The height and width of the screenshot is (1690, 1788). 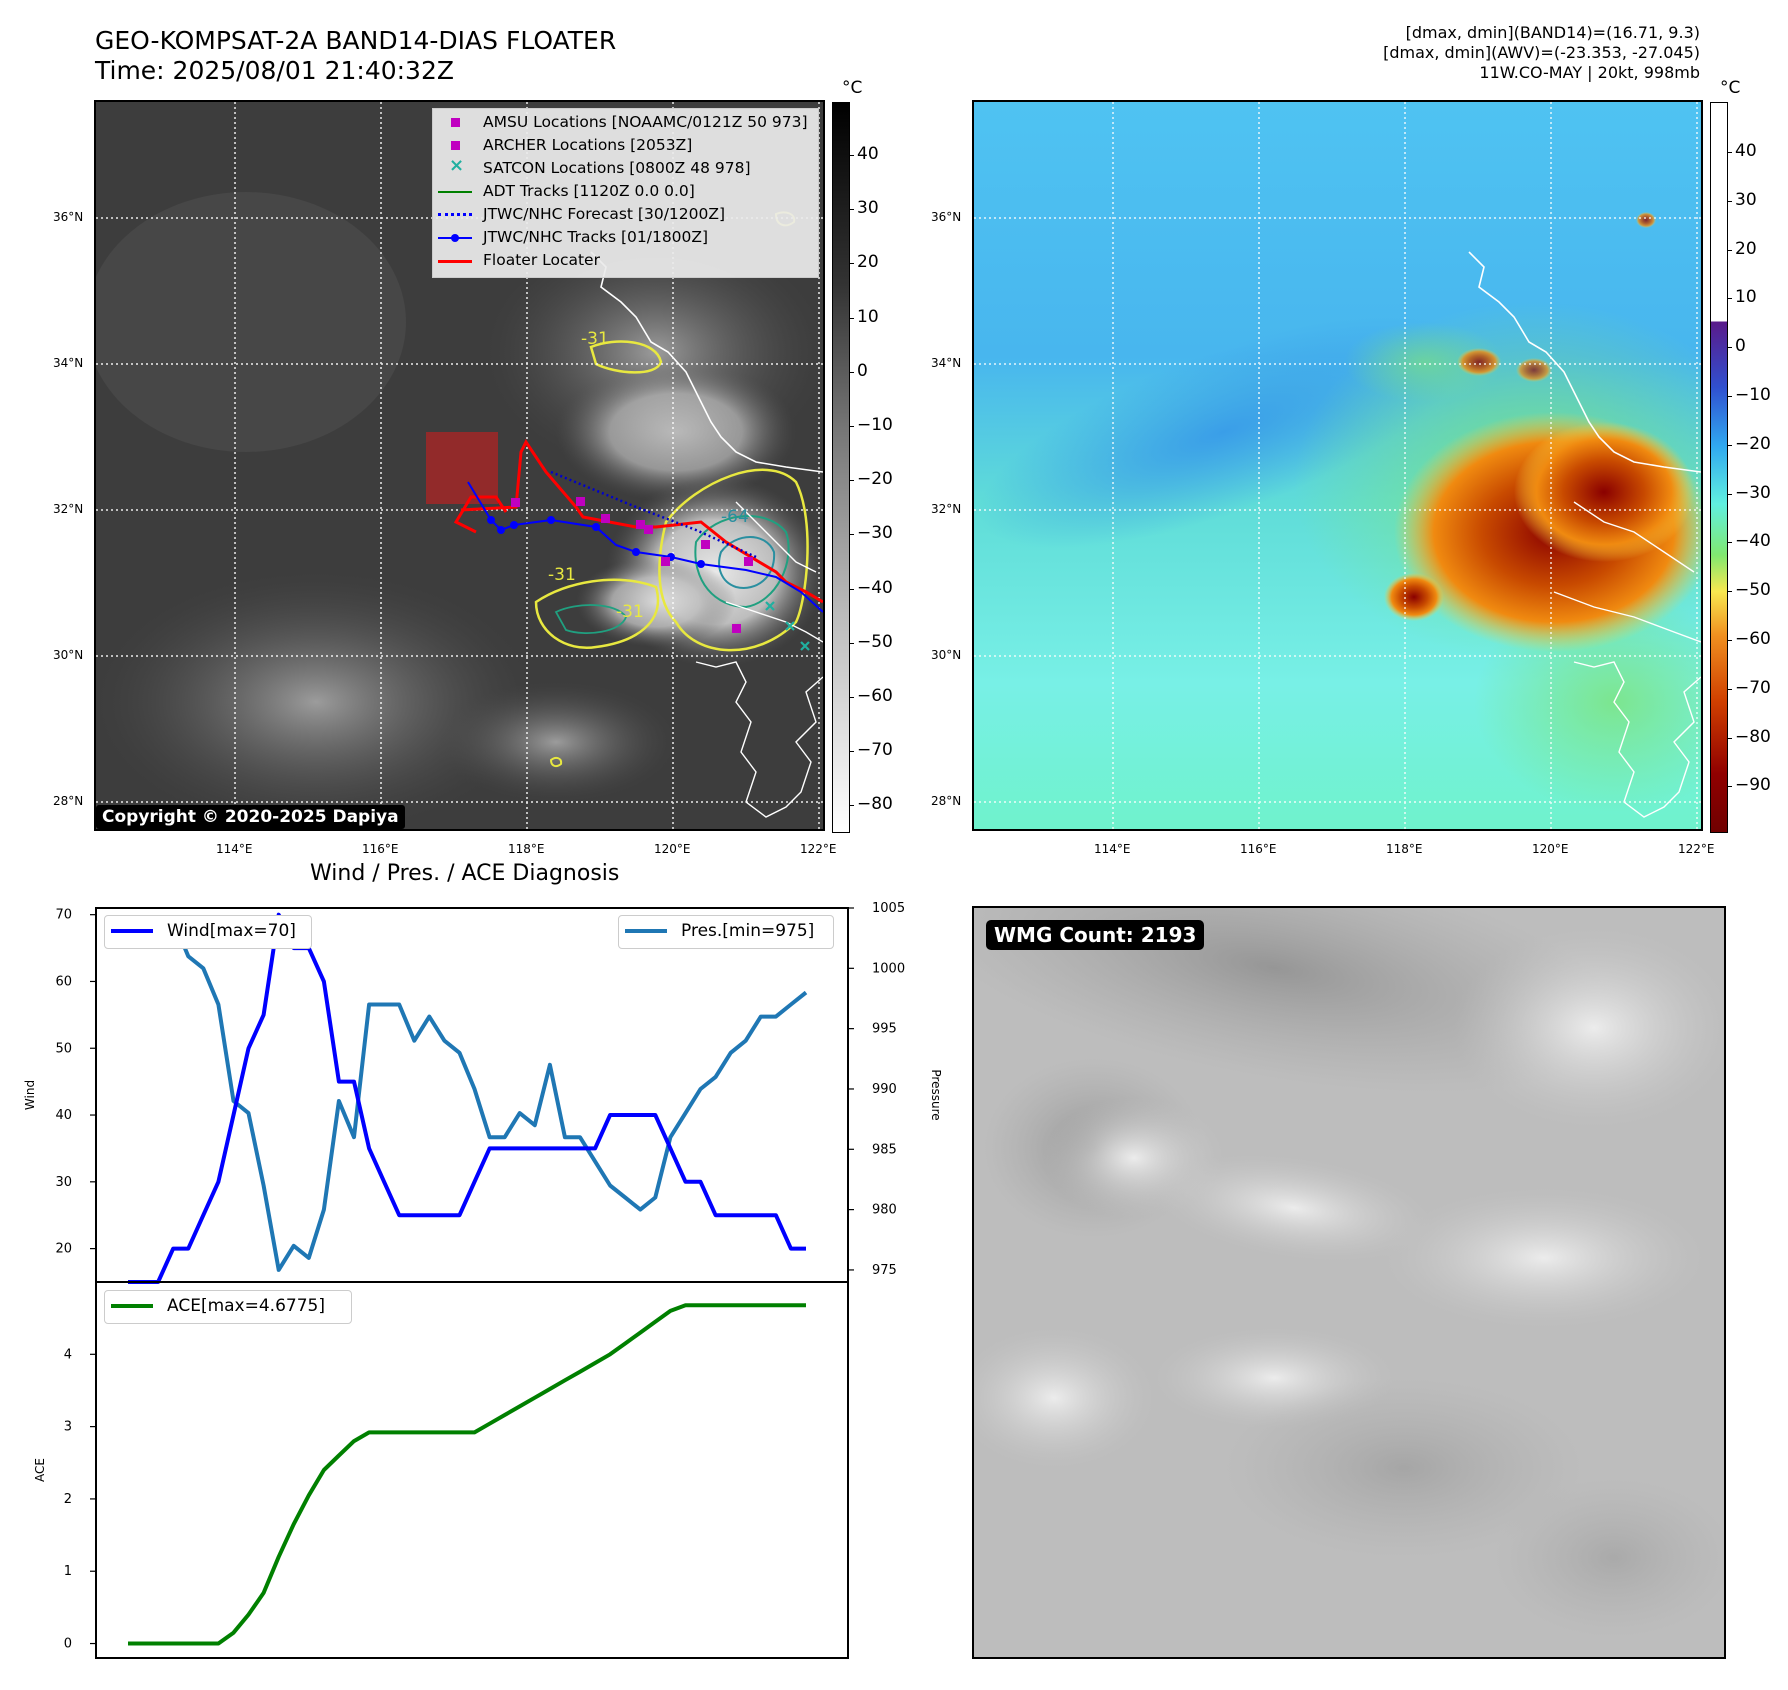 I want to click on pressure-axis-tick-label: 985, so click(x=884, y=1149).